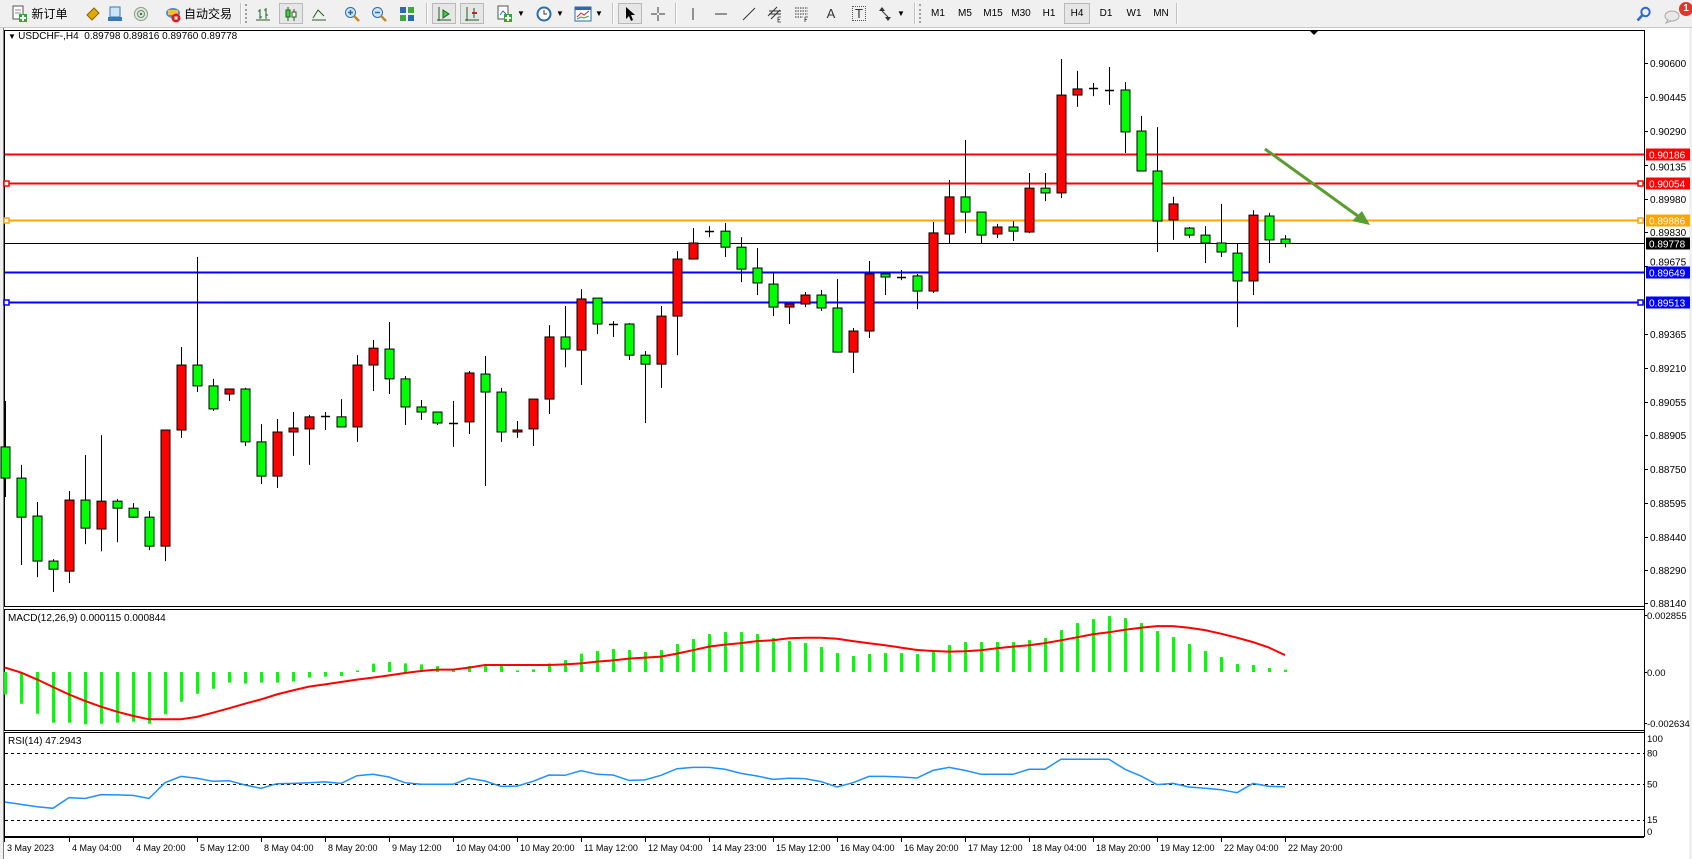 The height and width of the screenshot is (859, 1692). Describe the element at coordinates (263, 13) in the screenshot. I see `bar-chart-button` at that location.